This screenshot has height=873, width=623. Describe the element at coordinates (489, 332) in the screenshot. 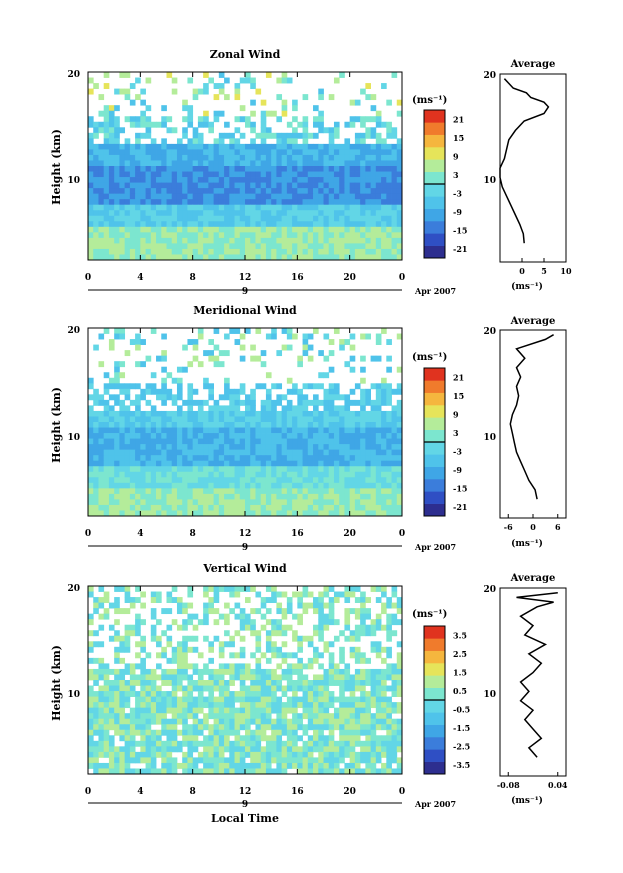

I see `average-y-tick: 20` at that location.